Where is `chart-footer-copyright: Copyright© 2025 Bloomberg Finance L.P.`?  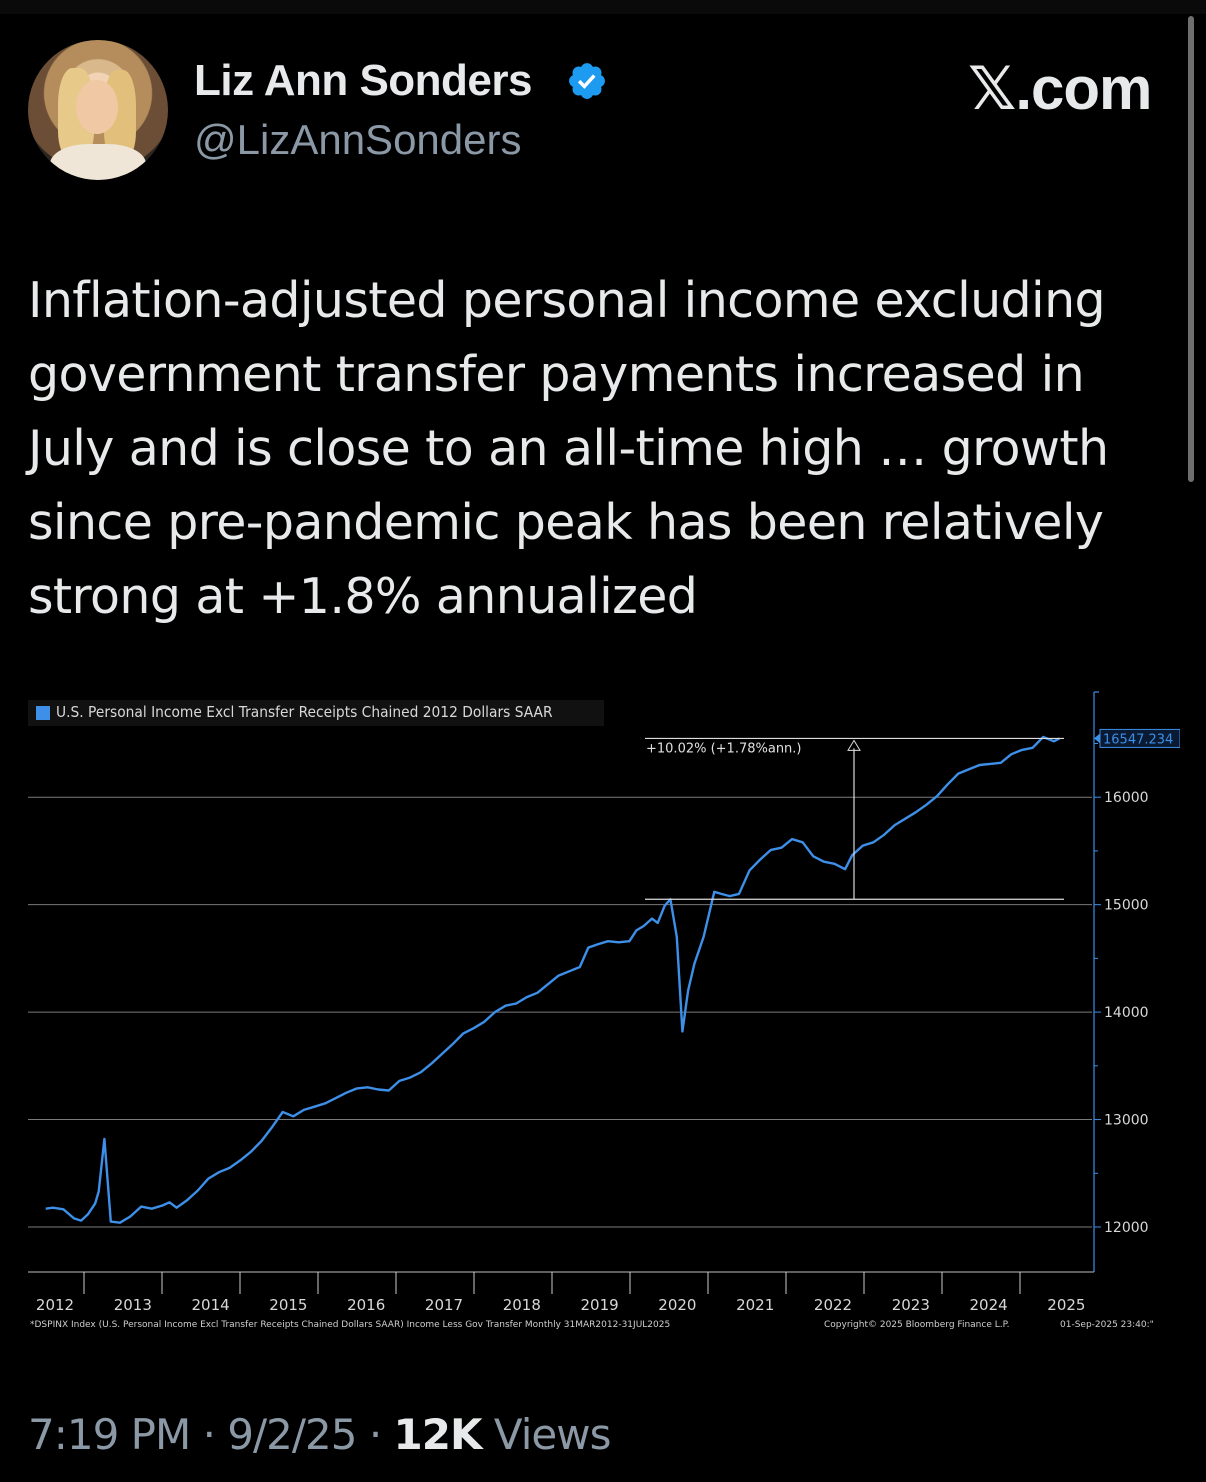
chart-footer-copyright: Copyright© 2025 Bloomberg Finance L.P. is located at coordinates (916, 1325).